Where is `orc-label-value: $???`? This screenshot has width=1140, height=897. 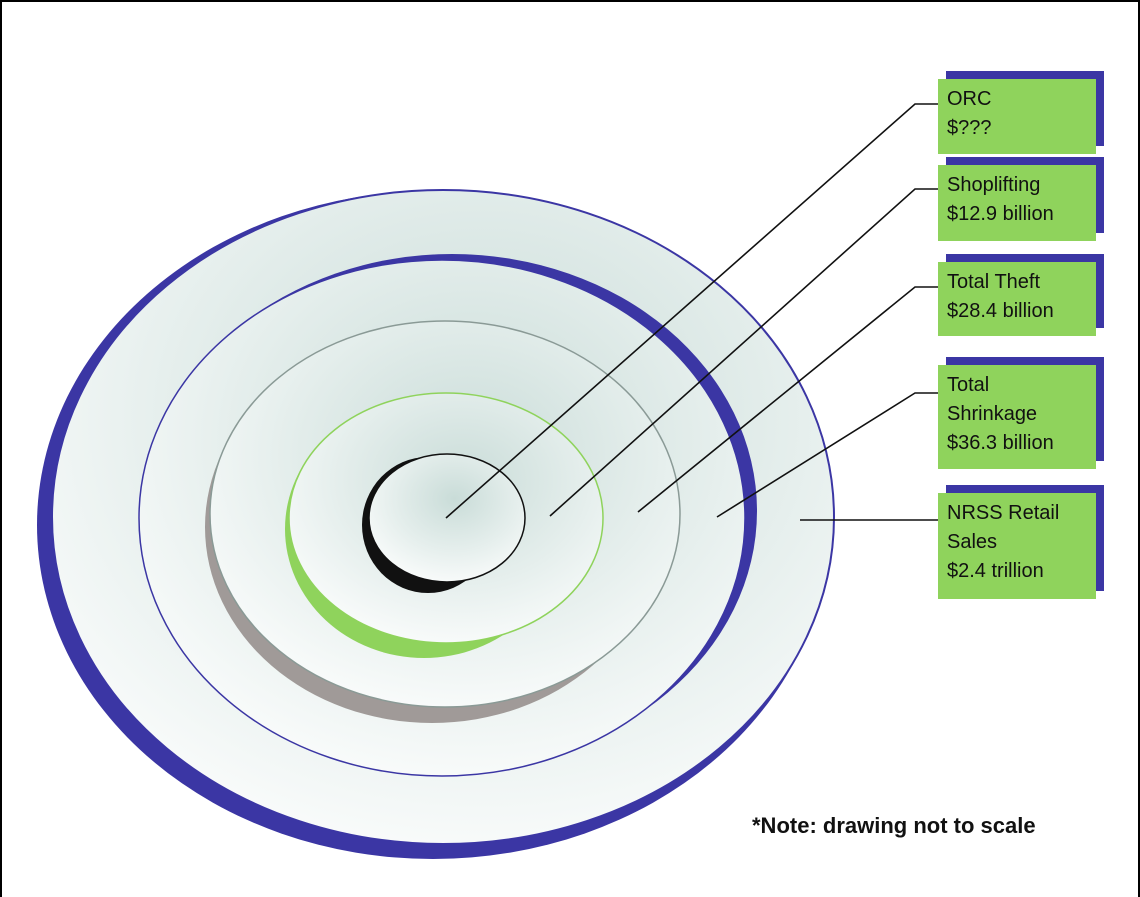
orc-label-value: $??? is located at coordinates (969, 128).